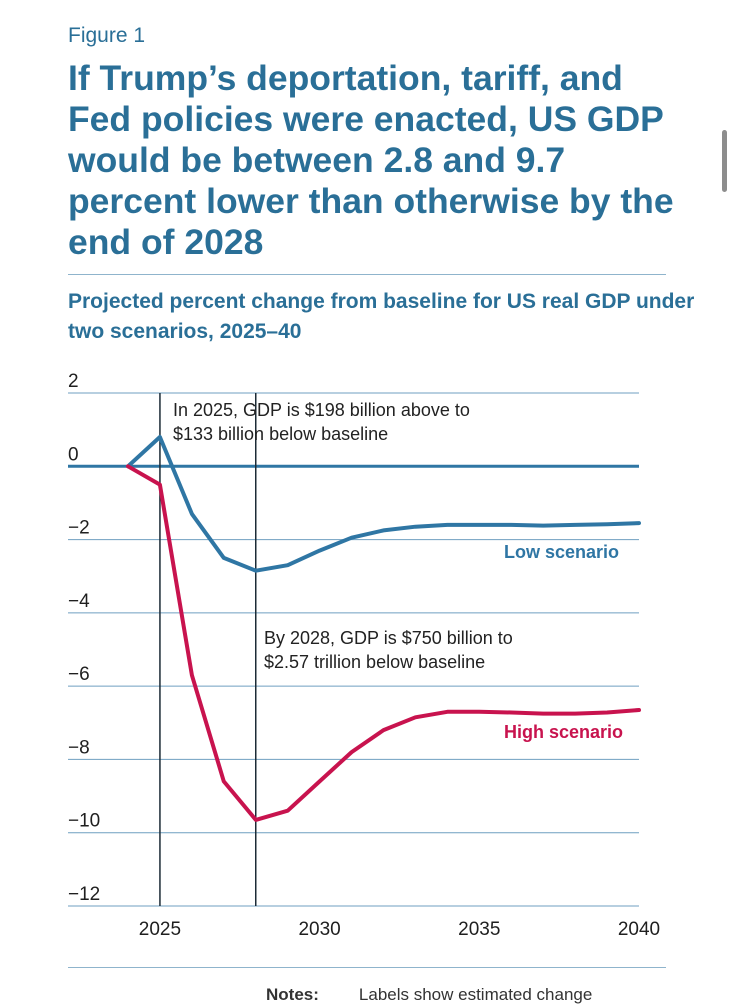 The image size is (735, 1005). Describe the element at coordinates (73, 381) in the screenshot. I see `y-tick-label: 2` at that location.